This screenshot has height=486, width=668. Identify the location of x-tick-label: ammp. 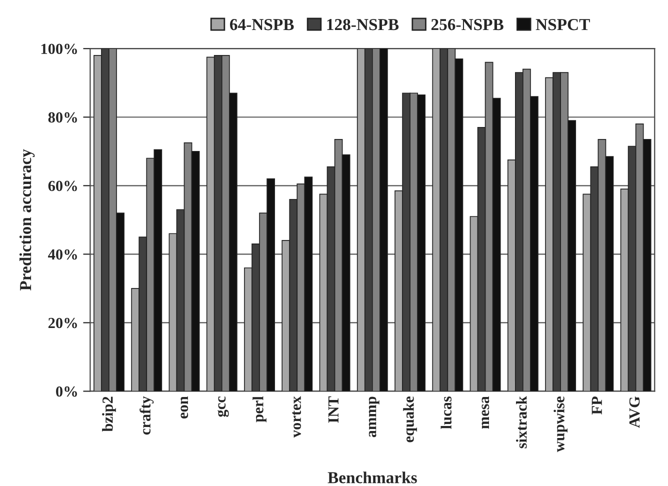
(374, 417).